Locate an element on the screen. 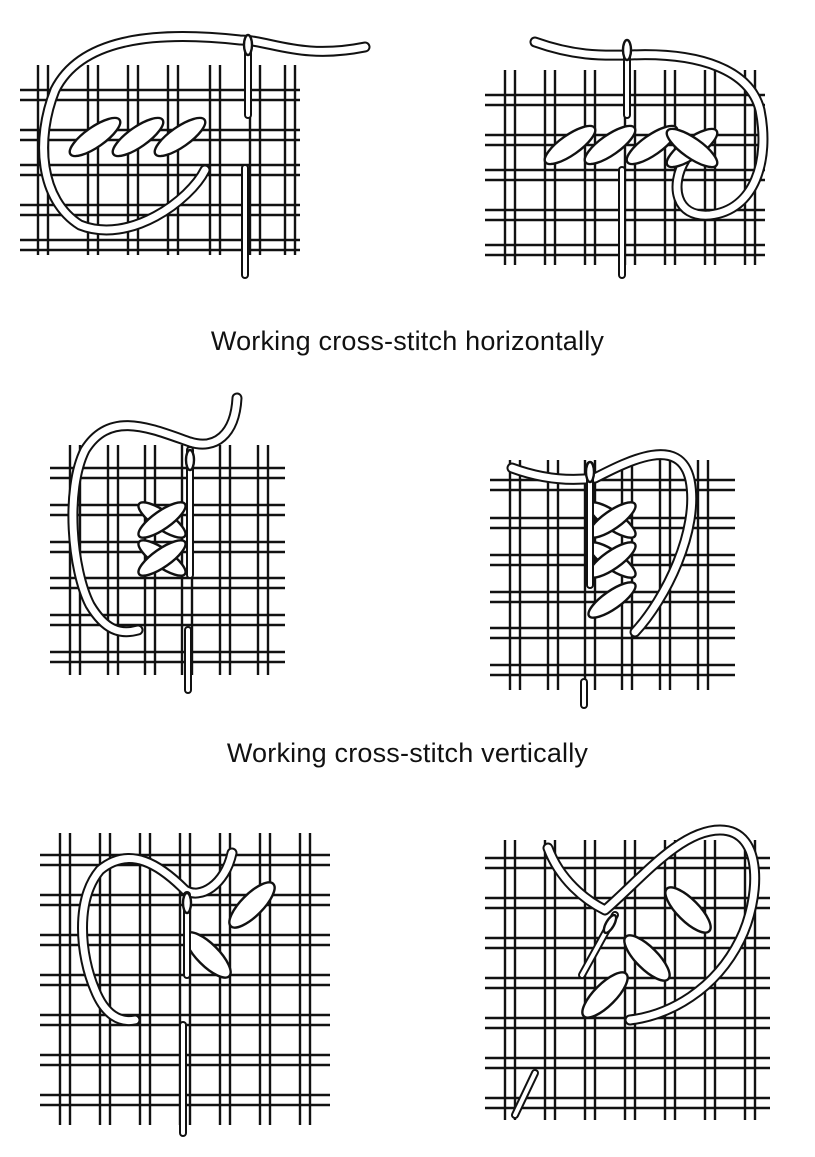 The width and height of the screenshot is (815, 1157). caption-vertical: Working cross-stitch vertically is located at coordinates (407, 753).